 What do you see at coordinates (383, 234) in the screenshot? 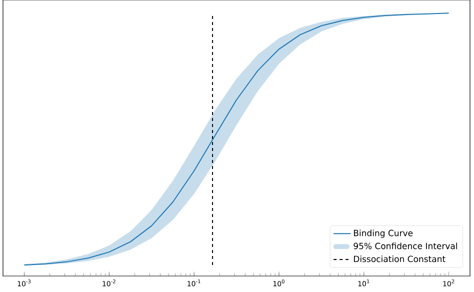
I see `legend-label: Binding Curve` at bounding box center [383, 234].